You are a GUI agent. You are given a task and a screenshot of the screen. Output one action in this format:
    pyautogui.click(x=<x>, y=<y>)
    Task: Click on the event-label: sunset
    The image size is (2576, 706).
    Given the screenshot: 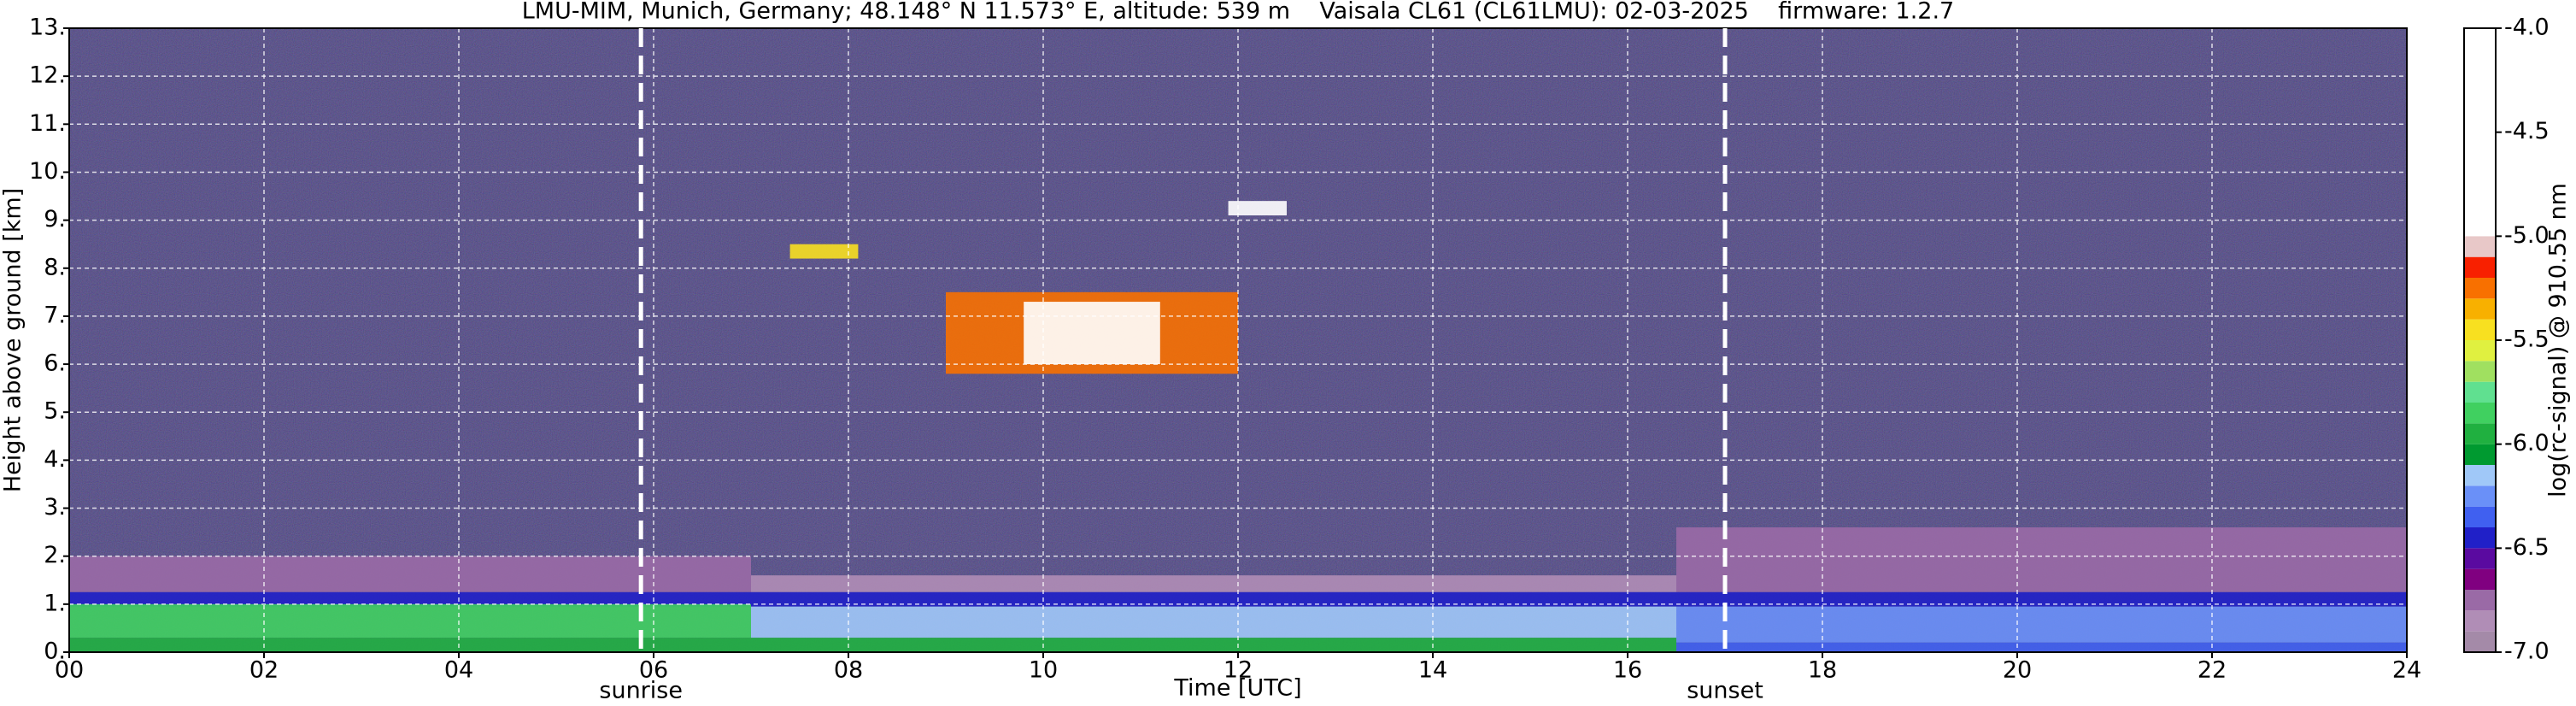 What is the action you would take?
    pyautogui.click(x=1725, y=691)
    